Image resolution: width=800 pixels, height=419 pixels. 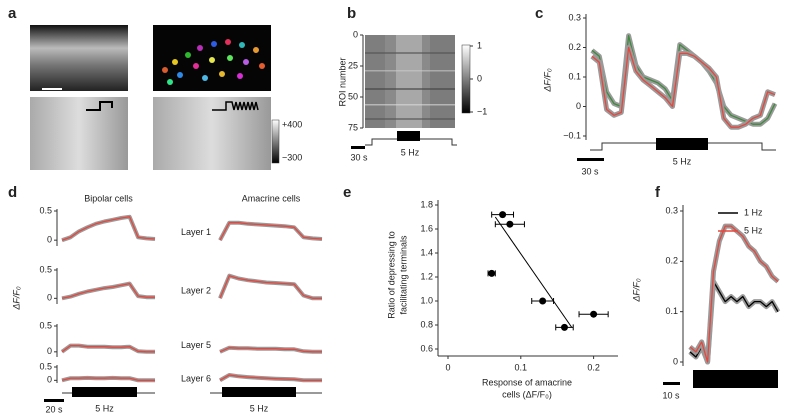 What do you see at coordinates (391, 275) in the screenshot?
I see `y-axis-label: Ratio of depressing to` at bounding box center [391, 275].